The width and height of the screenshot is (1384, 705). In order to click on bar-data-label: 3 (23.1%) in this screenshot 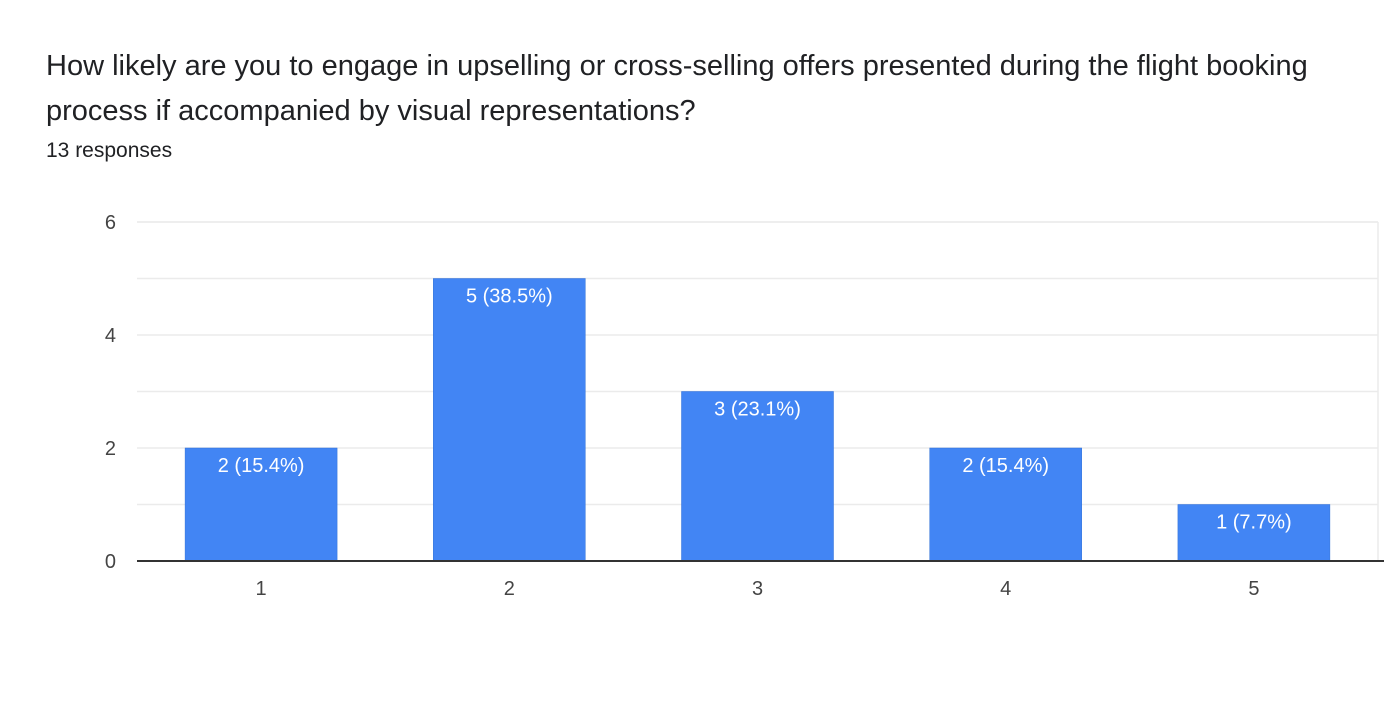, I will do `click(757, 410)`.